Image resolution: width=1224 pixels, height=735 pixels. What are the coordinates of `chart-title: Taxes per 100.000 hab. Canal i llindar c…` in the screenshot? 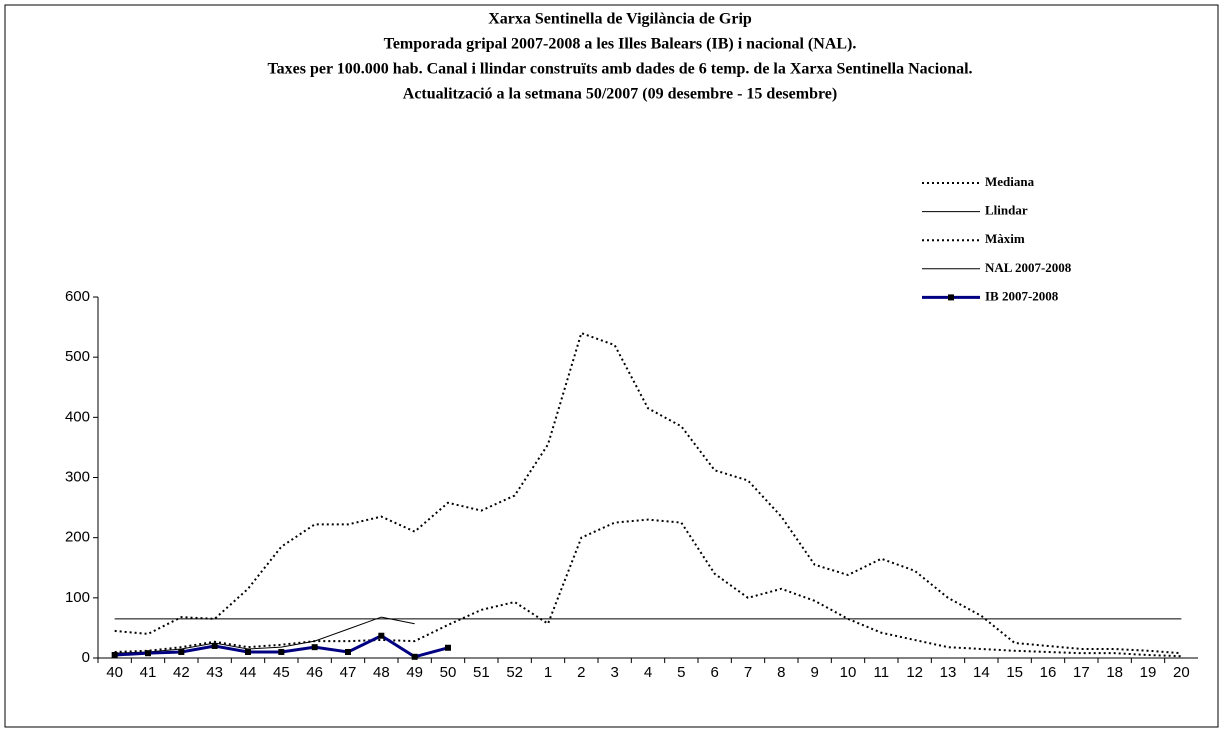 It's located at (619, 69).